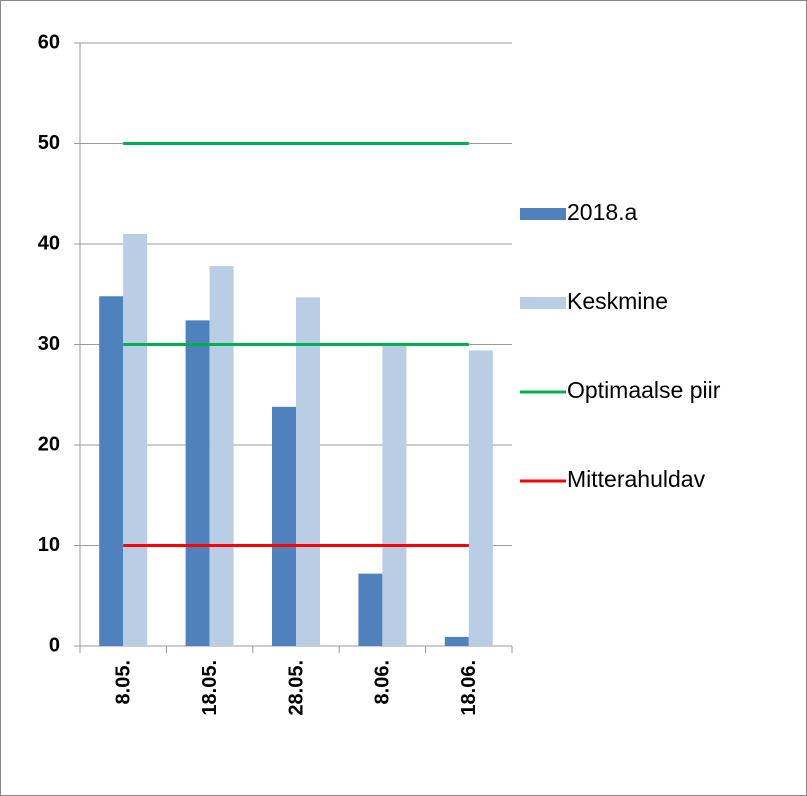  Describe the element at coordinates (644, 390) in the screenshot. I see `legend-label: Optimaalse piir` at that location.